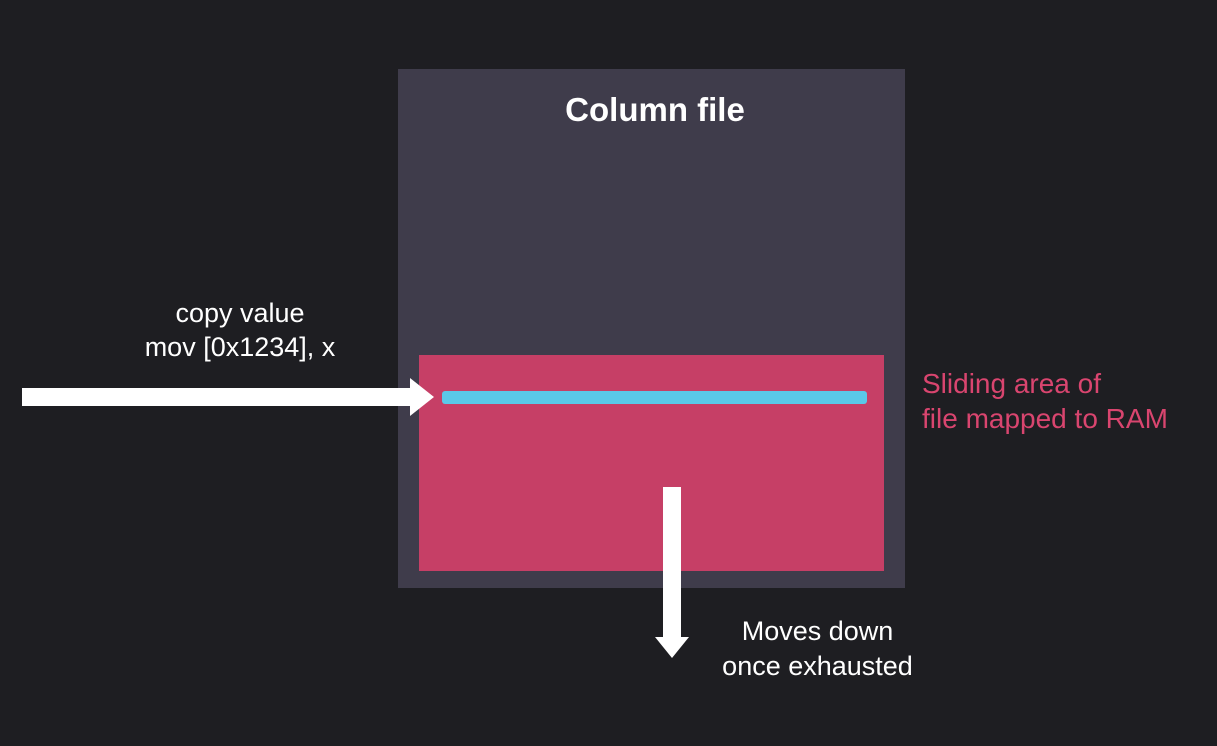  I want to click on column-file-title: Column file, so click(655, 109).